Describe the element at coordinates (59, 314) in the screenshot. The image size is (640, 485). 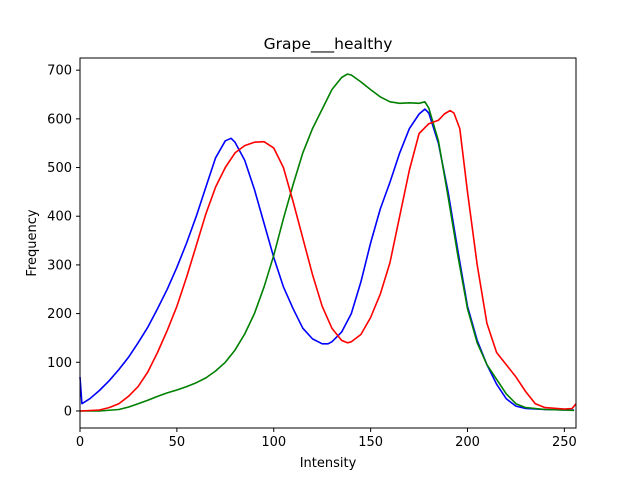
I see `y-tick-label: 200` at that location.